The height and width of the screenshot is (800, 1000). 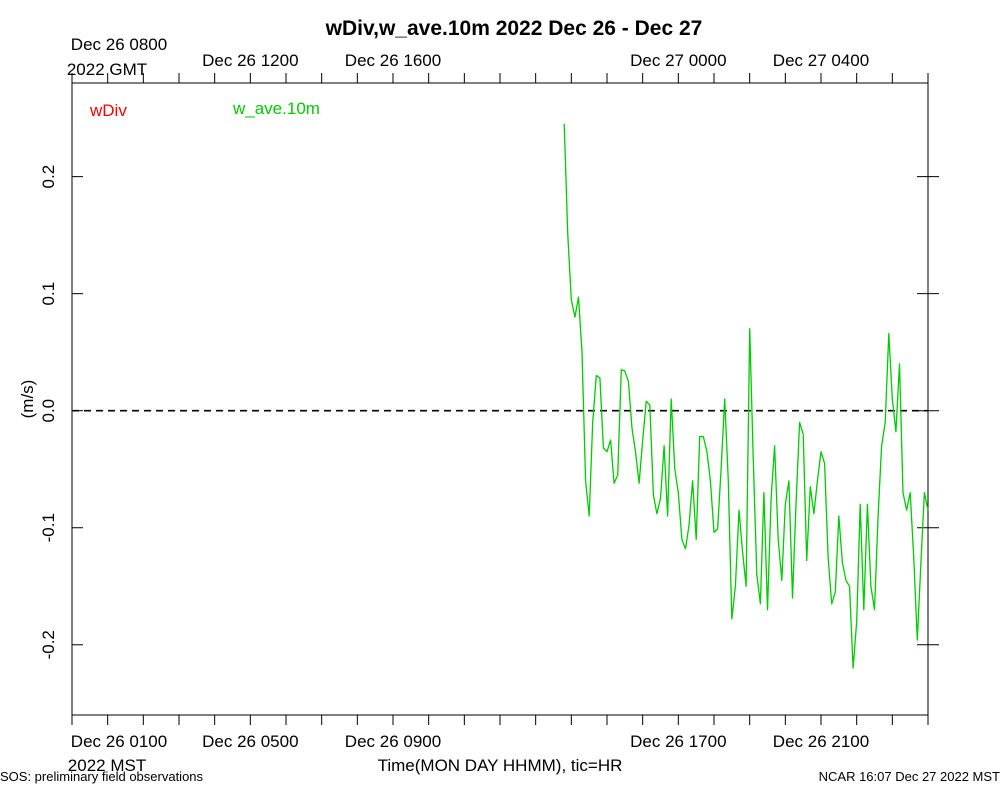 What do you see at coordinates (27, 399) in the screenshot?
I see `y-axis-label: (m/s)` at bounding box center [27, 399].